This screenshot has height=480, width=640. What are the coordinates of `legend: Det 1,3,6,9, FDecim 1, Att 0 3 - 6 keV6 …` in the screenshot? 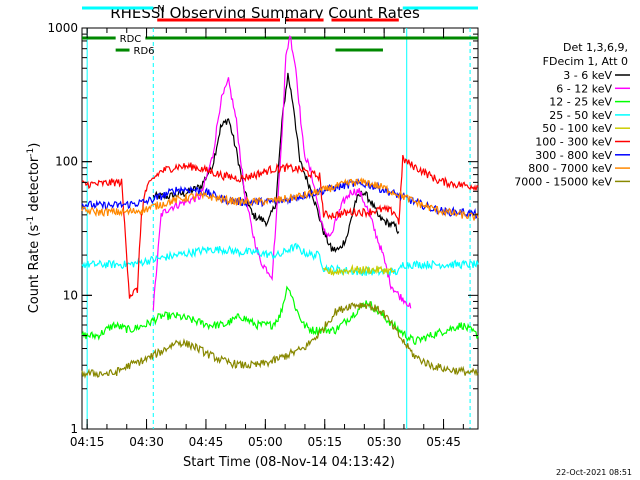 It's located at (572, 114).